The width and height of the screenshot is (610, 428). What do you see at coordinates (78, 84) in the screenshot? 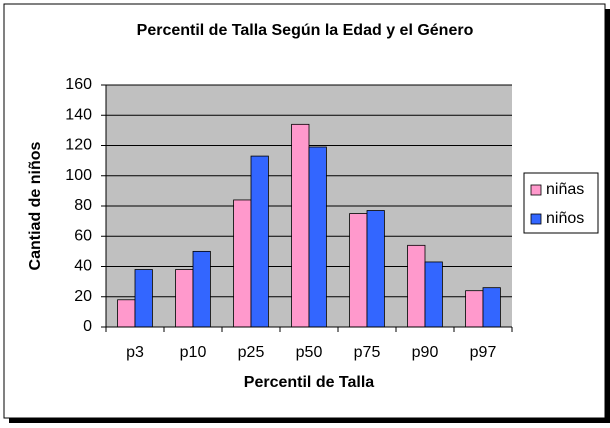
I see `y-tick-label: 160` at bounding box center [78, 84].